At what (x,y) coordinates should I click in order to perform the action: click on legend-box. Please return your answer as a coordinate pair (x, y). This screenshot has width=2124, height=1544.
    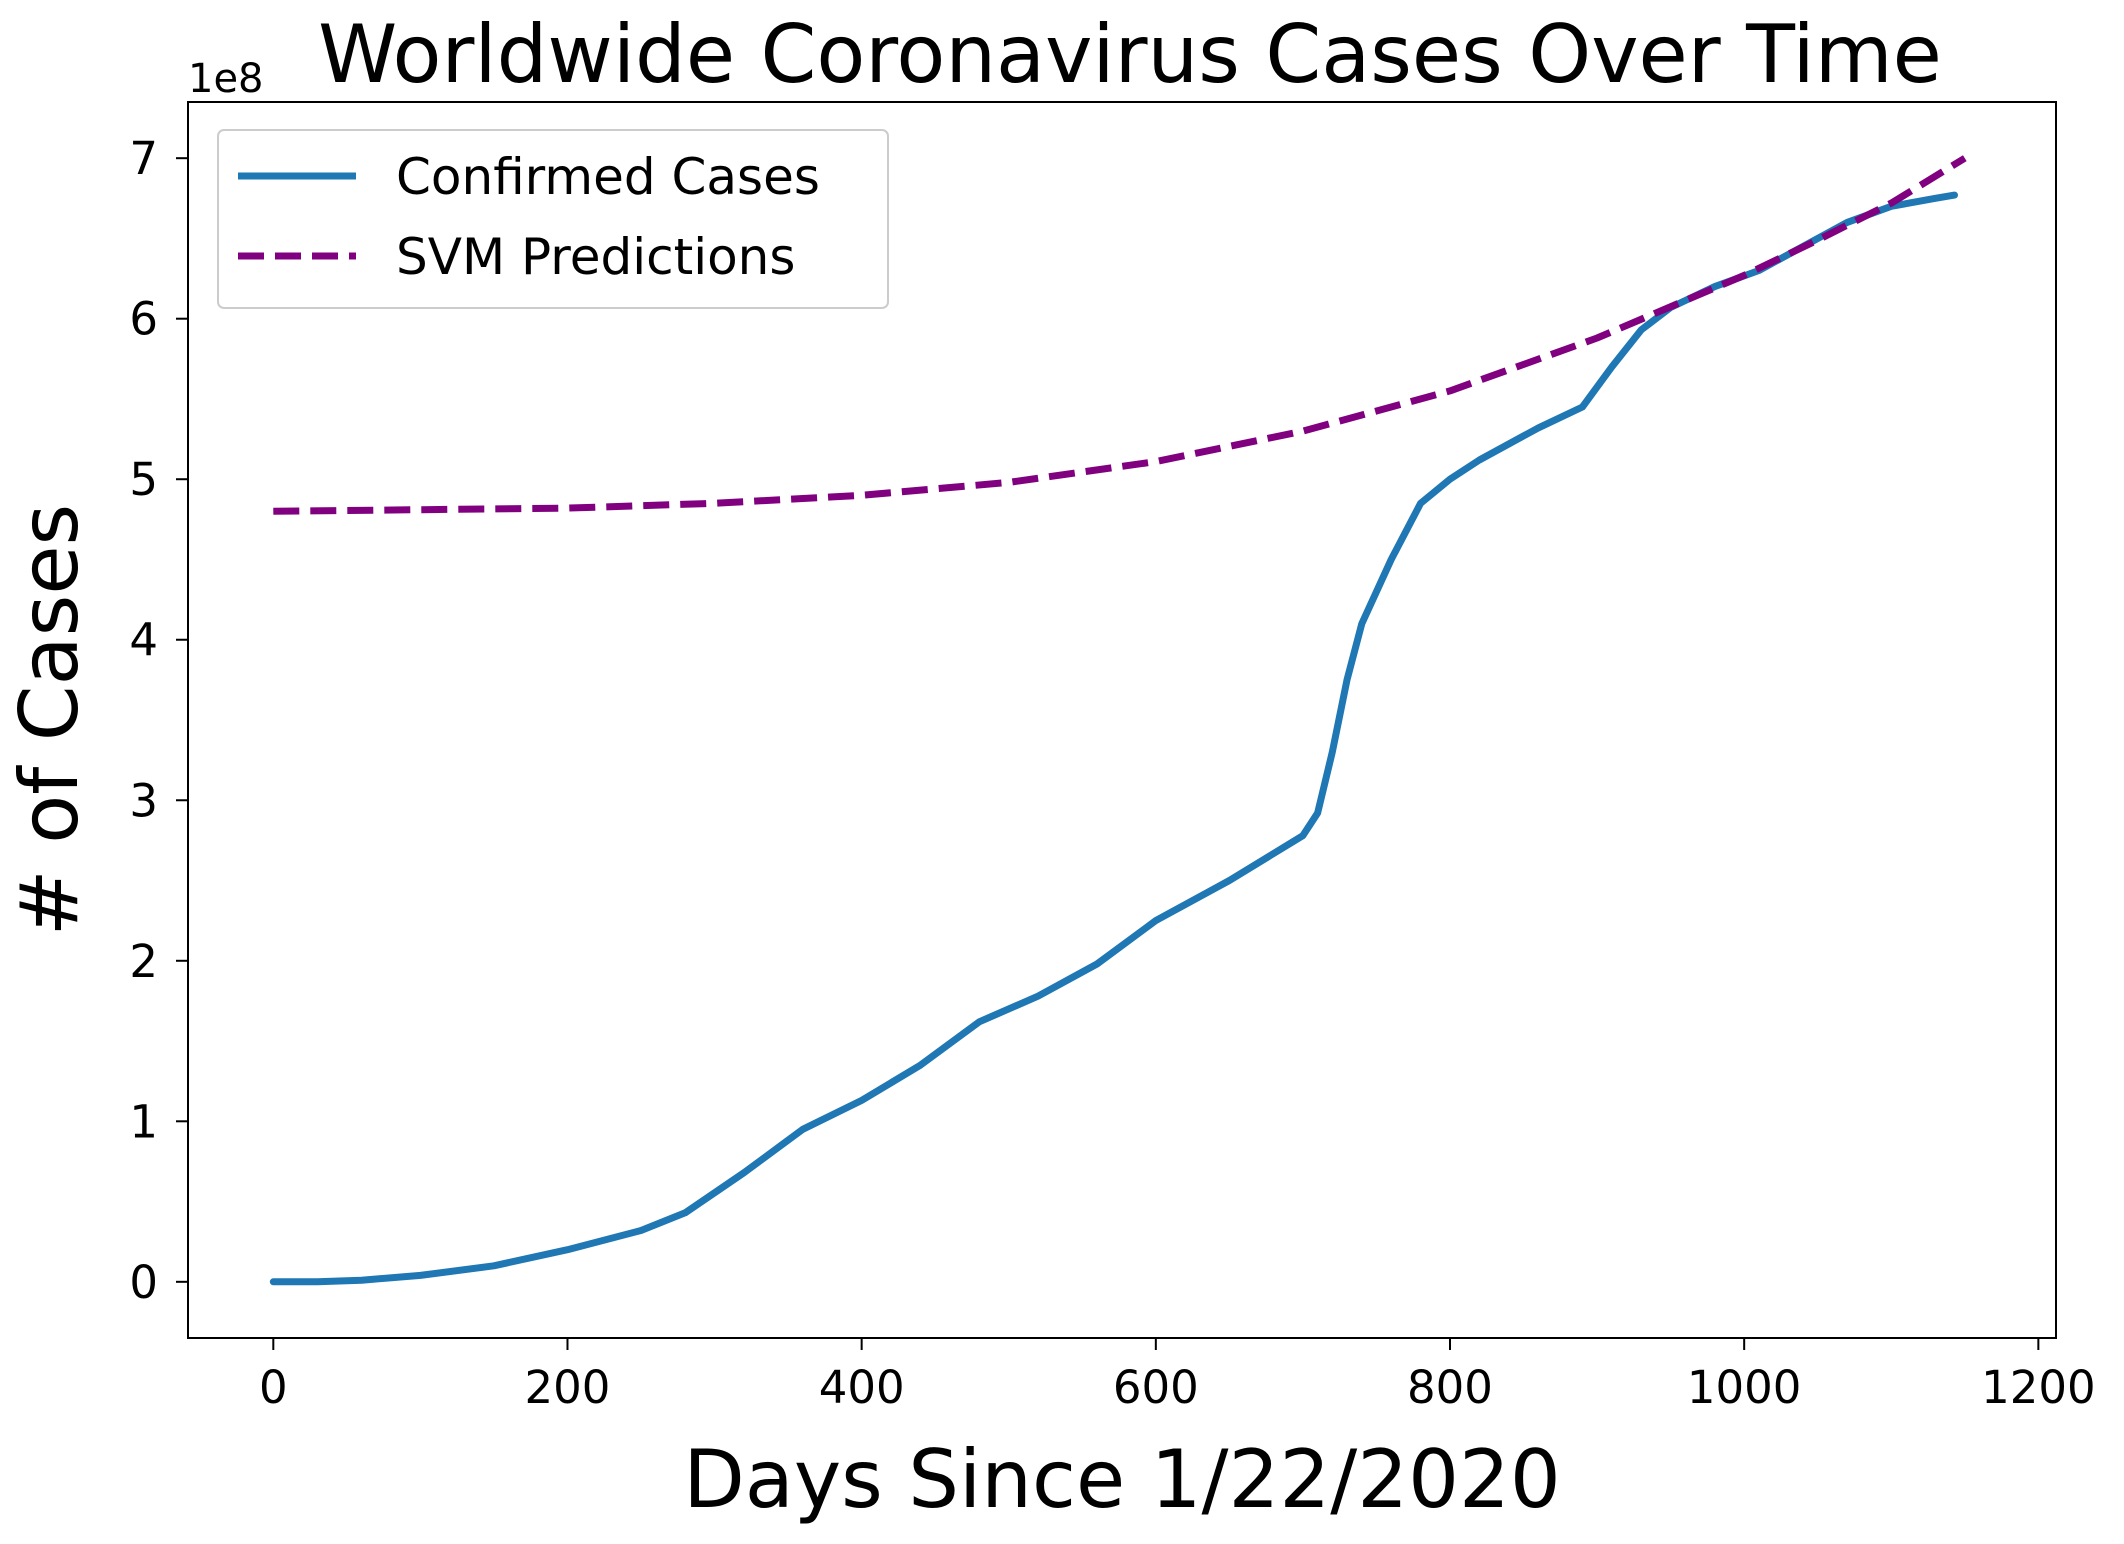
    Looking at the image, I should click on (553, 219).